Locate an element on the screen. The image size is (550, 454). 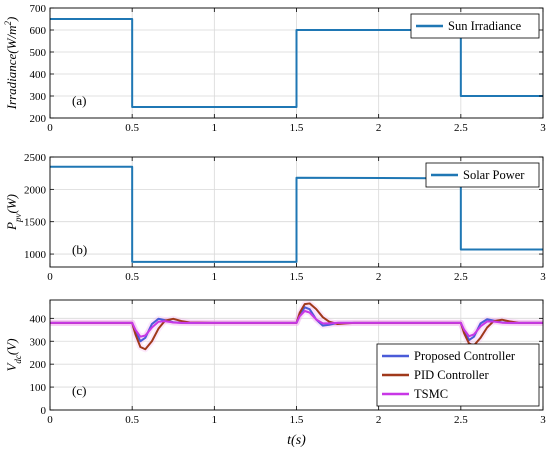
y-tick-label: 500 is located at coordinates (38, 53).